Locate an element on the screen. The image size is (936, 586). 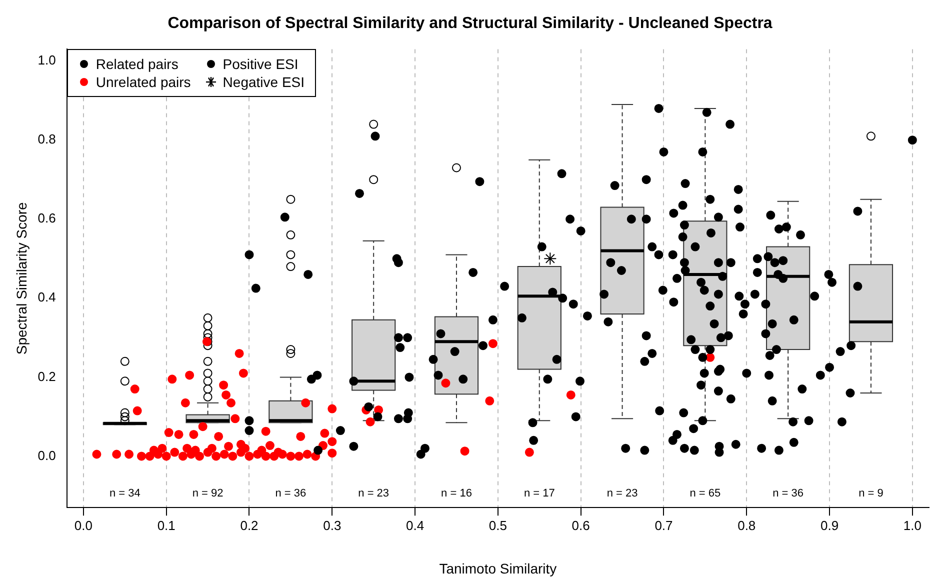
annotation: n = 9 is located at coordinates (871, 494).